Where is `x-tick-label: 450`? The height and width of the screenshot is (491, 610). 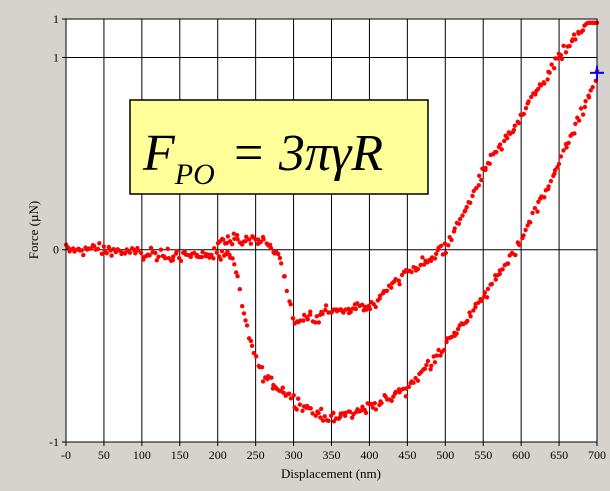 x-tick-label: 450 is located at coordinates (407, 455).